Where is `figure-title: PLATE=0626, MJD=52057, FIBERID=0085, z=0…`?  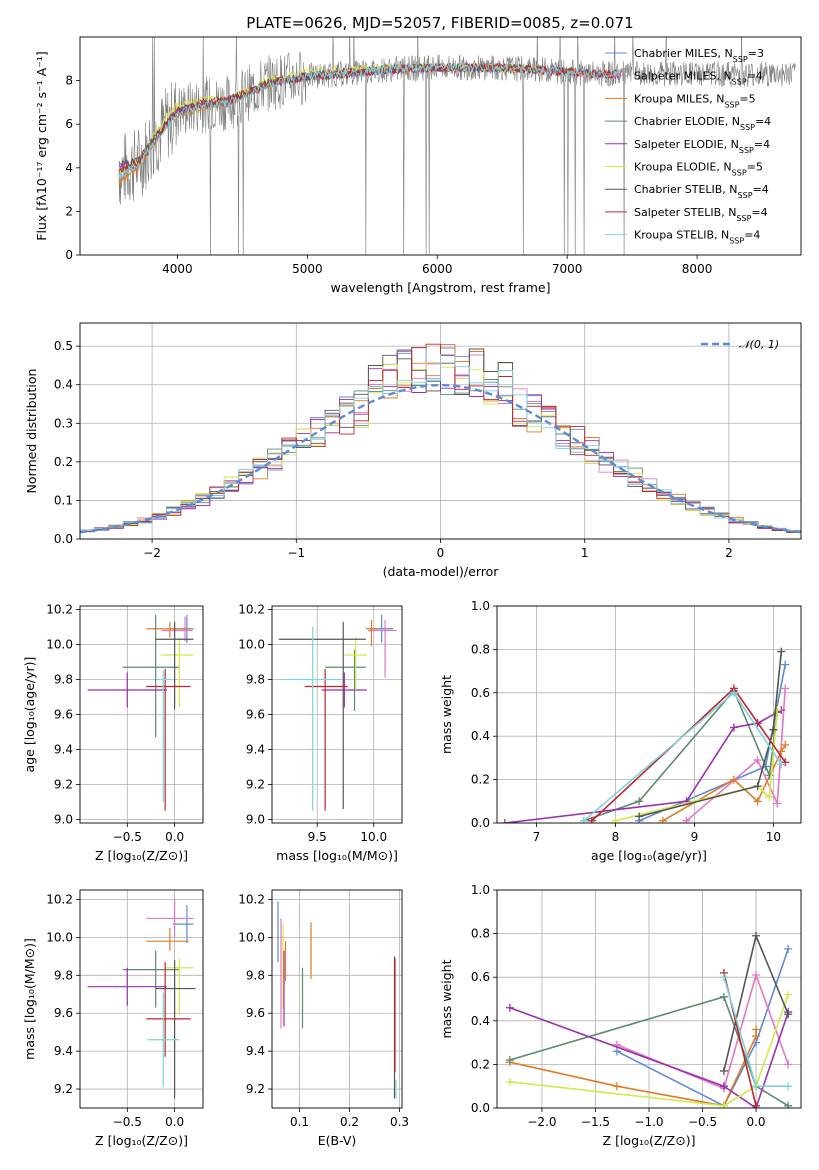 figure-title: PLATE=0626, MJD=52057, FIBERID=0085, z=0… is located at coordinates (439, 23).